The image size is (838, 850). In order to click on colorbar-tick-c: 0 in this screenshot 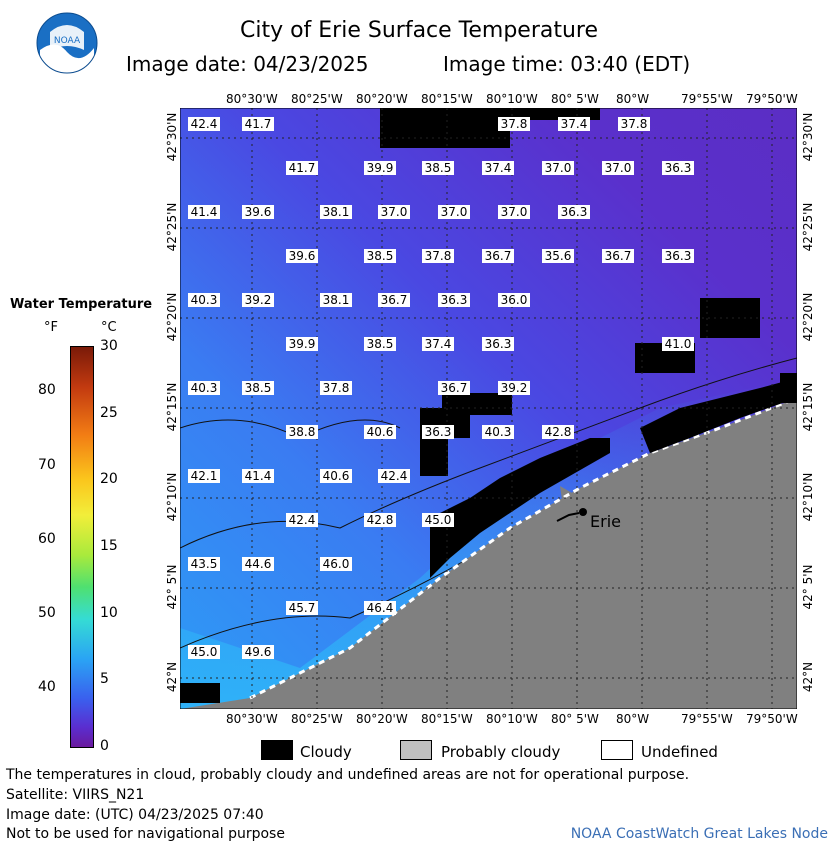, I will do `click(104, 746)`.